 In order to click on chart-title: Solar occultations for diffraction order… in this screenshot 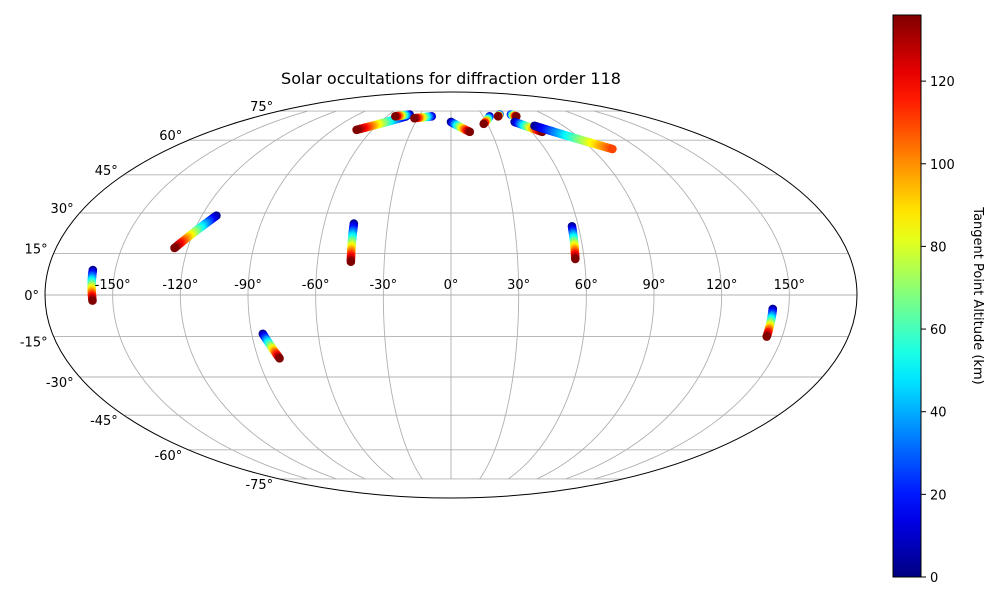, I will do `click(451, 78)`.